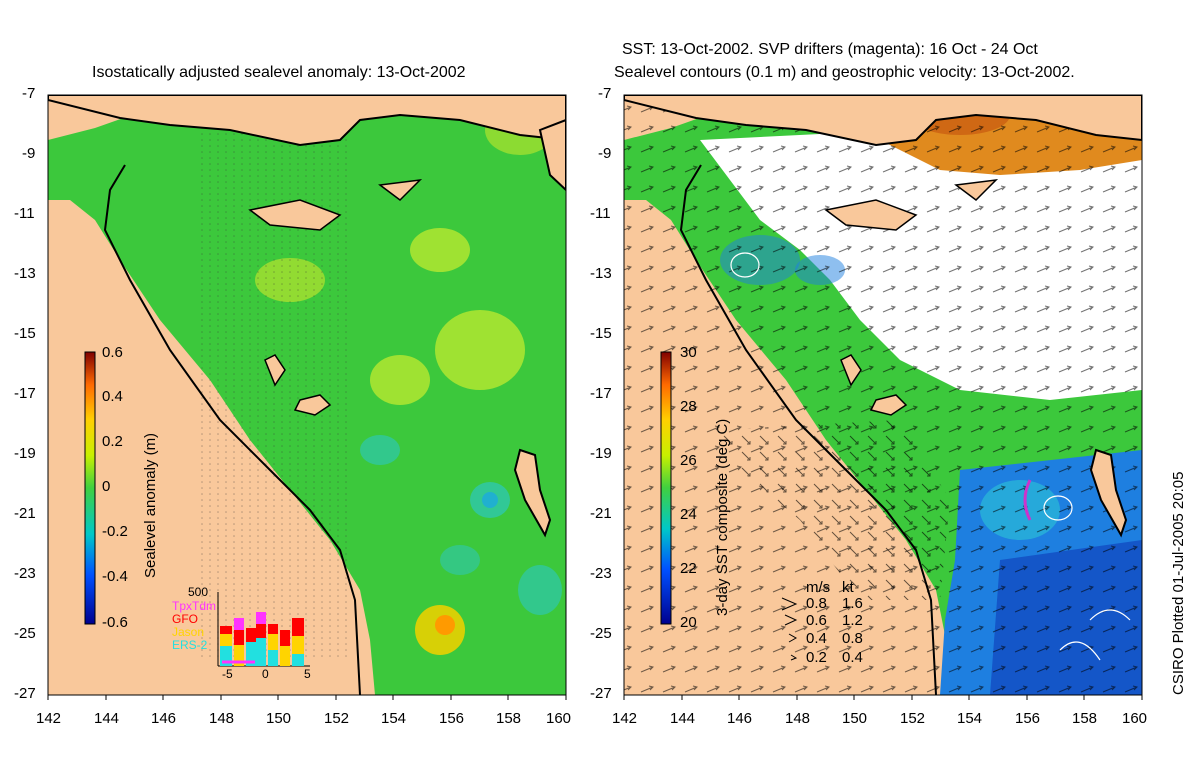 This screenshot has width=1200, height=780. I want to click on speed-legend-kt: 0.4, so click(852, 657).